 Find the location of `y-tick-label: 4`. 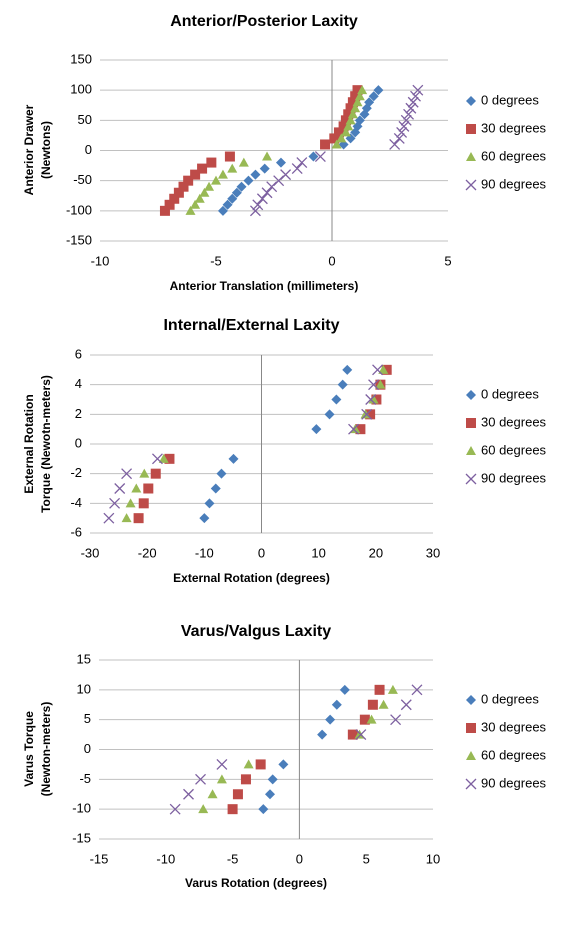

y-tick-label: 4 is located at coordinates (78, 383).